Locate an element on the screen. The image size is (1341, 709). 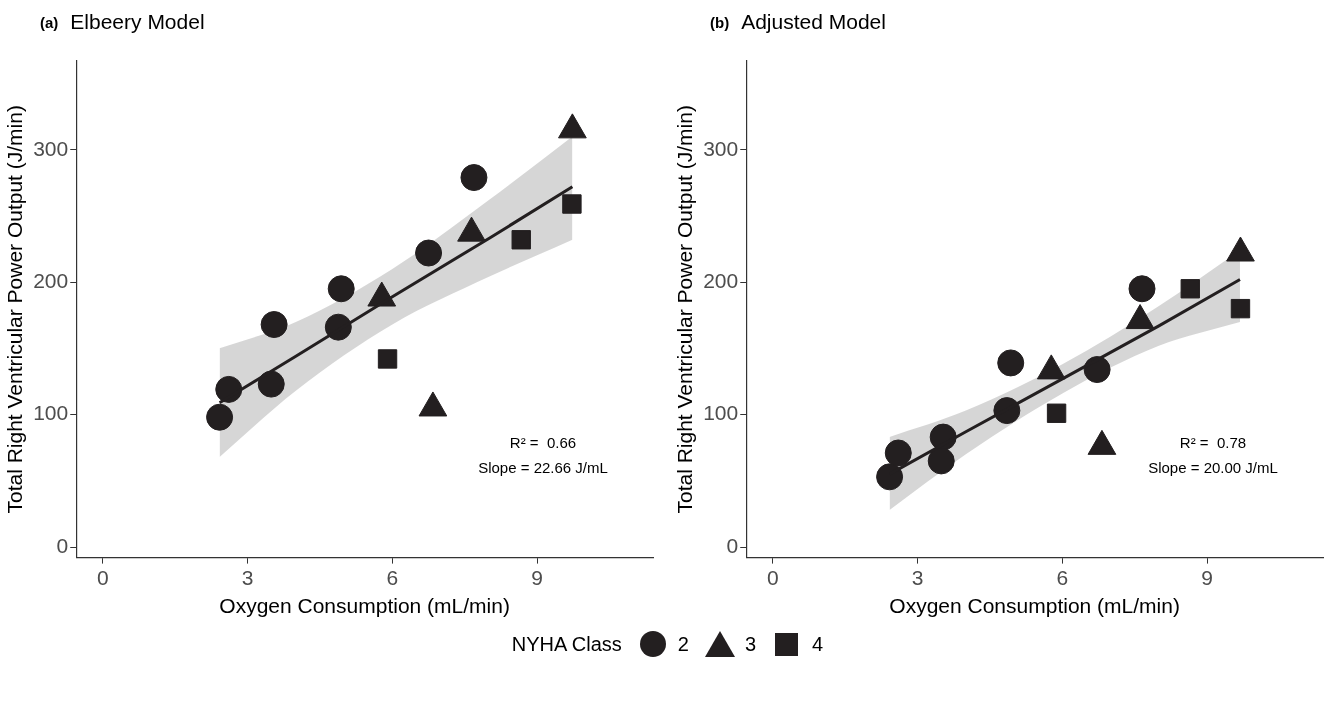
annotation: Slope = 22.66 J/mL is located at coordinates (543, 467).